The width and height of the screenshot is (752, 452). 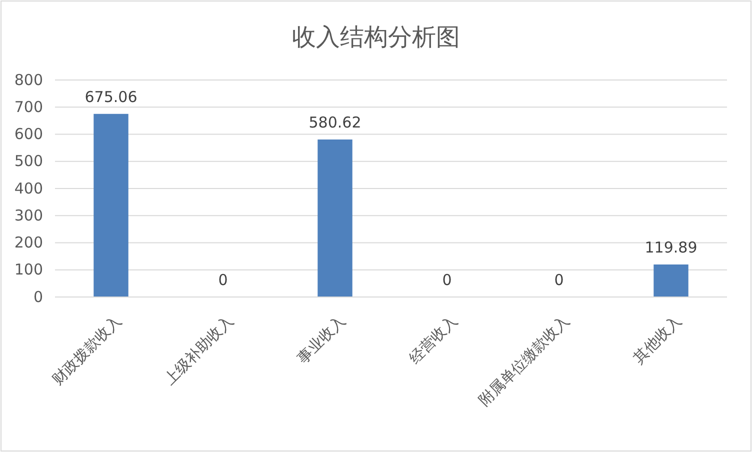 I want to click on x-tick-label: 附属单位缴款收入, so click(x=524, y=361).